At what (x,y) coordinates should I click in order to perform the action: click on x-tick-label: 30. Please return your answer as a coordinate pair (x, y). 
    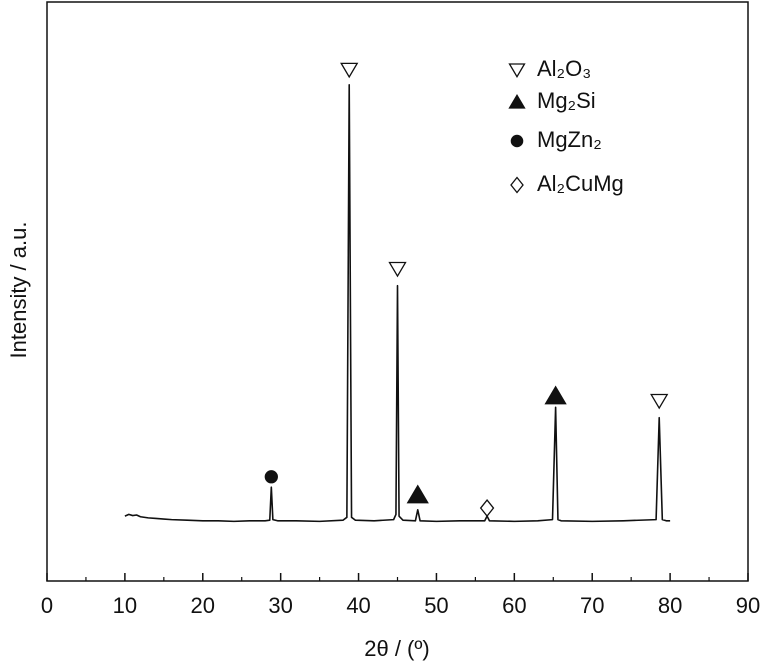
    Looking at the image, I should click on (280, 605).